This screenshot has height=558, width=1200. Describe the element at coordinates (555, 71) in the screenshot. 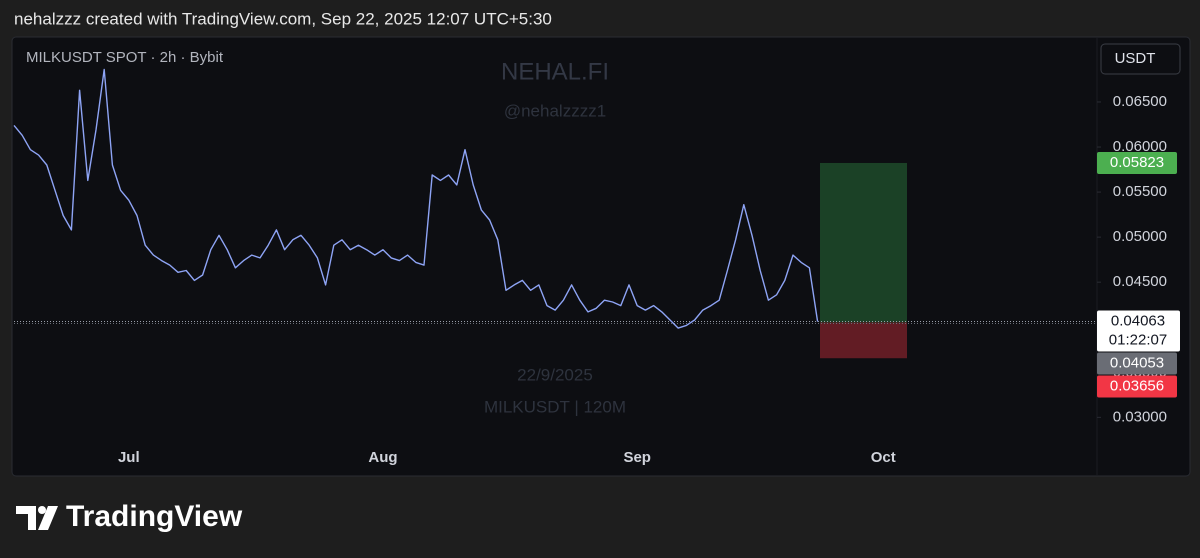

I see `watermark-title: NEHAL.FI` at that location.